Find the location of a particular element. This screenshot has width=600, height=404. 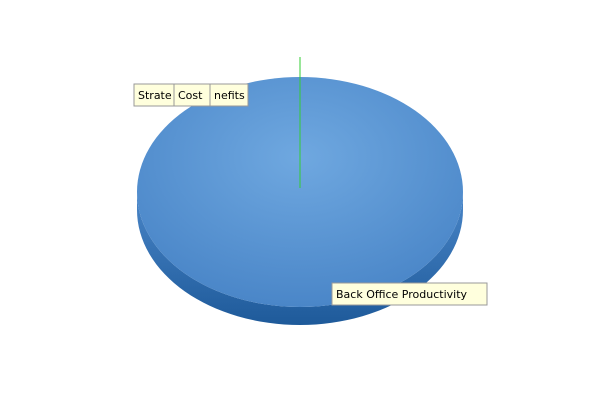

data-label-cost: Cost is located at coordinates (192, 95).